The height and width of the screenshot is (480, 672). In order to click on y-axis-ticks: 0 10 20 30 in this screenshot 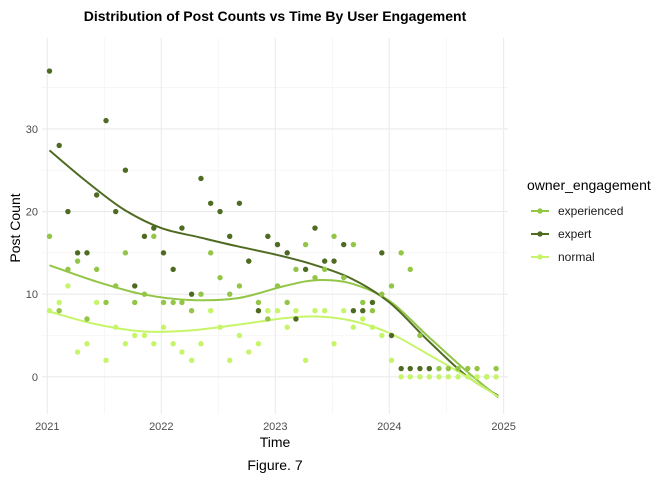, I will do `click(32, 254)`.